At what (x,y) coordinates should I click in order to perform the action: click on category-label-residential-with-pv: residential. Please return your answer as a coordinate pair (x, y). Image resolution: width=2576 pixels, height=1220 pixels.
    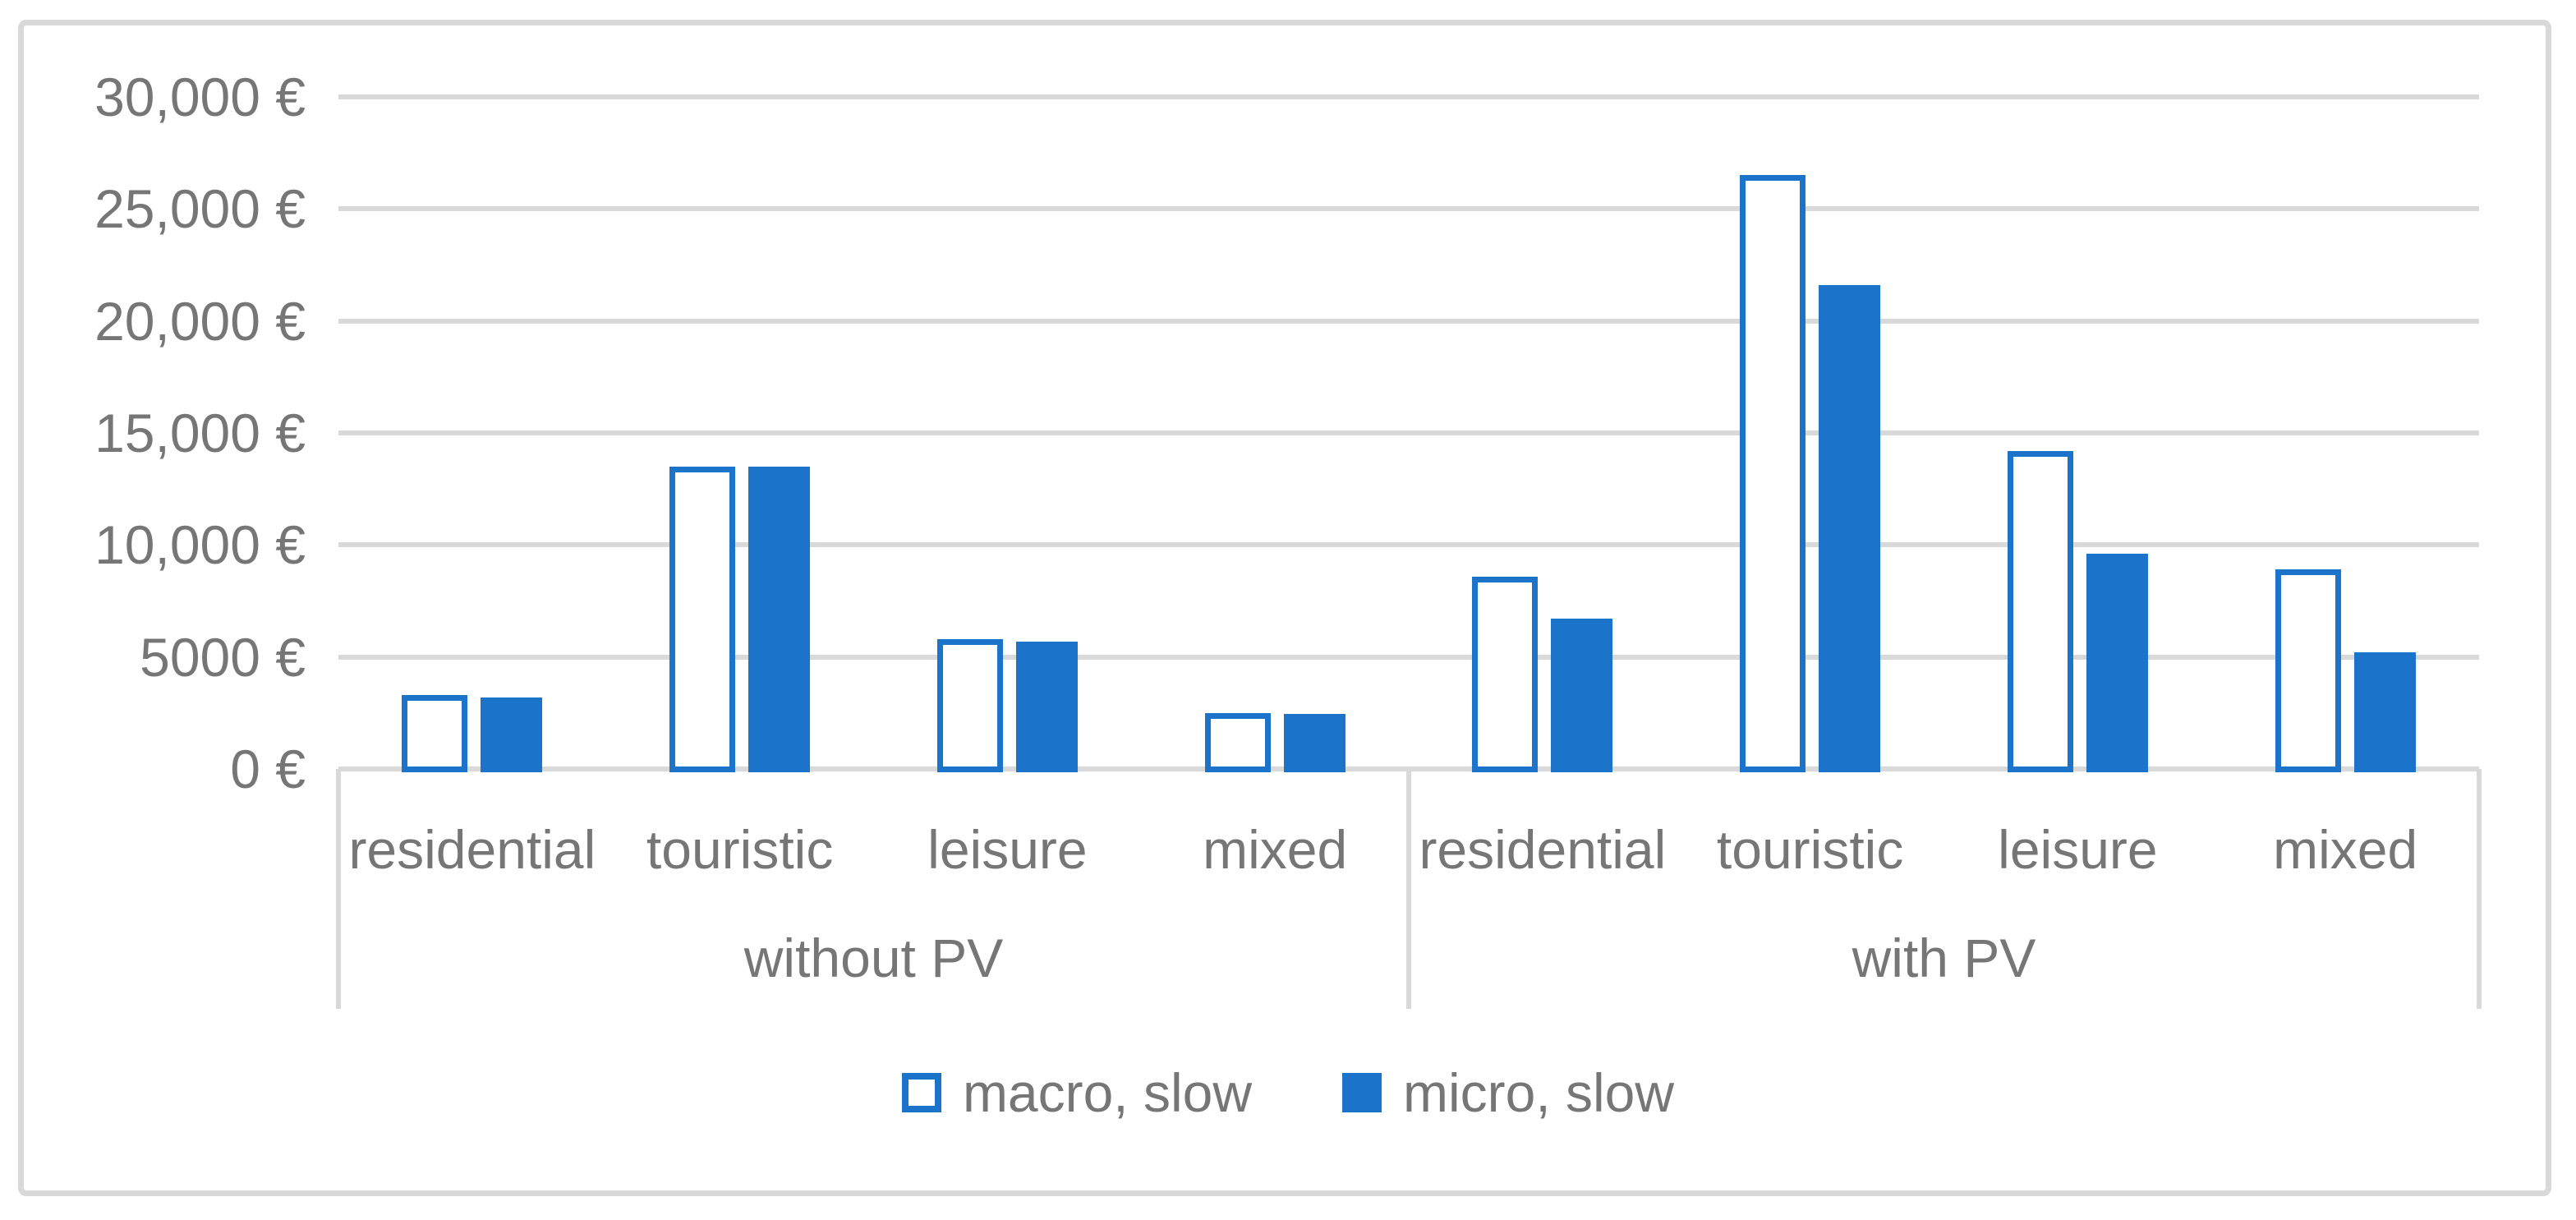
    Looking at the image, I should click on (1543, 850).